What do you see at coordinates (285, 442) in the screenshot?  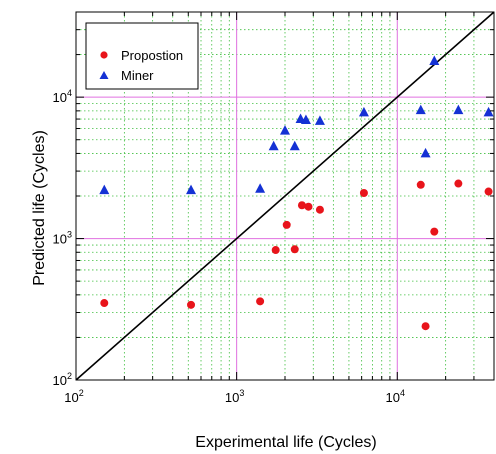 I see `x-axis-title: Experimental life (Cycles)` at bounding box center [285, 442].